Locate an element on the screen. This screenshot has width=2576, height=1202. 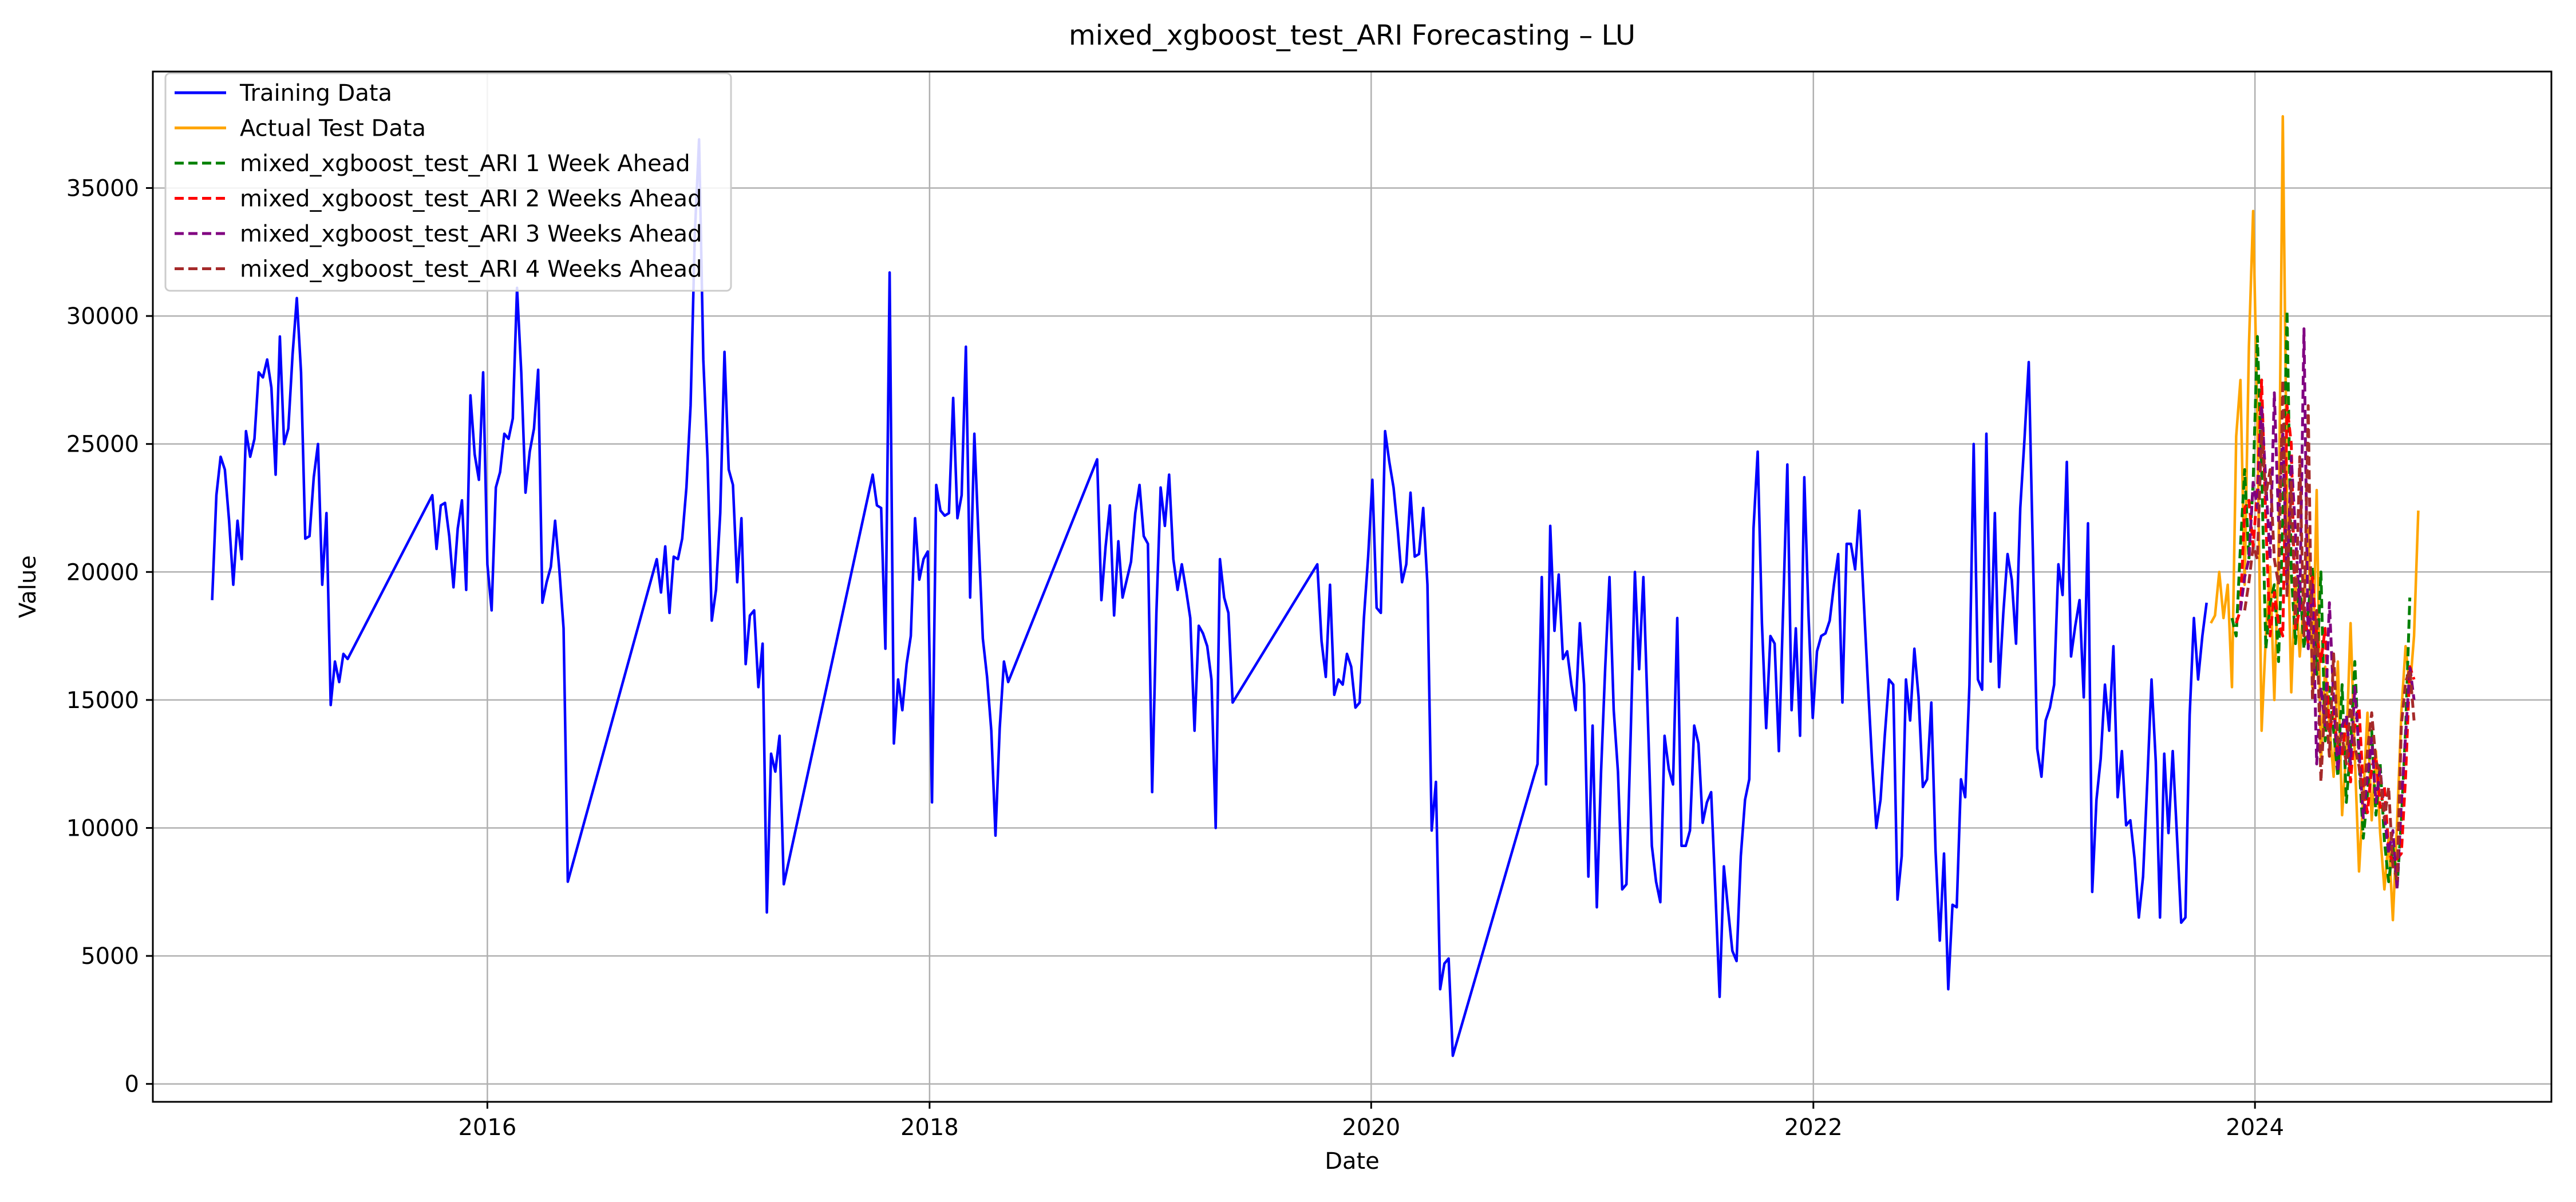
y-tick-label: 30000 is located at coordinates (102, 317).